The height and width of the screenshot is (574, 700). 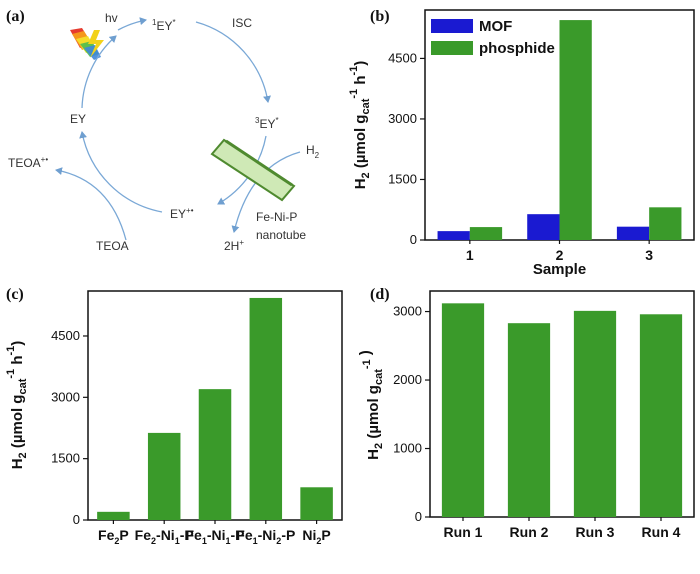 What do you see at coordinates (313, 151) in the screenshot?
I see `h2-label: H2` at bounding box center [313, 151].